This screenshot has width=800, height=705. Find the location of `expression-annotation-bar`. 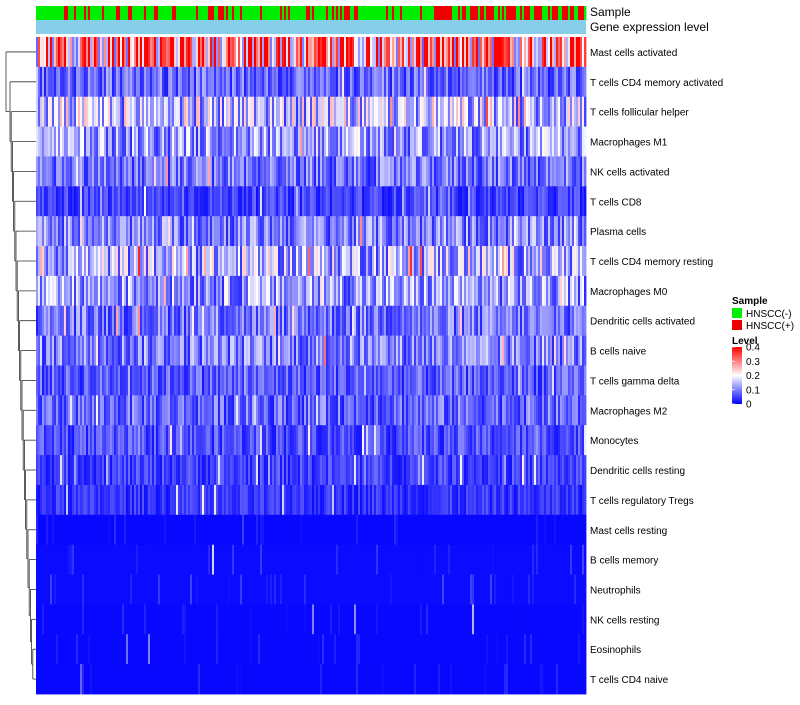

expression-annotation-bar is located at coordinates (311, 27).